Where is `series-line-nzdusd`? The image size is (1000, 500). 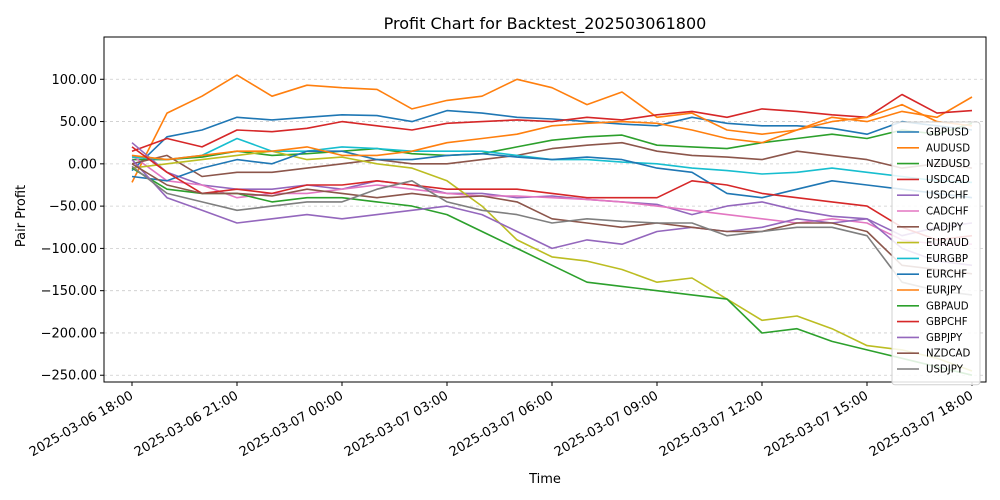
series-line-nzdusd is located at coordinates (552, 141).